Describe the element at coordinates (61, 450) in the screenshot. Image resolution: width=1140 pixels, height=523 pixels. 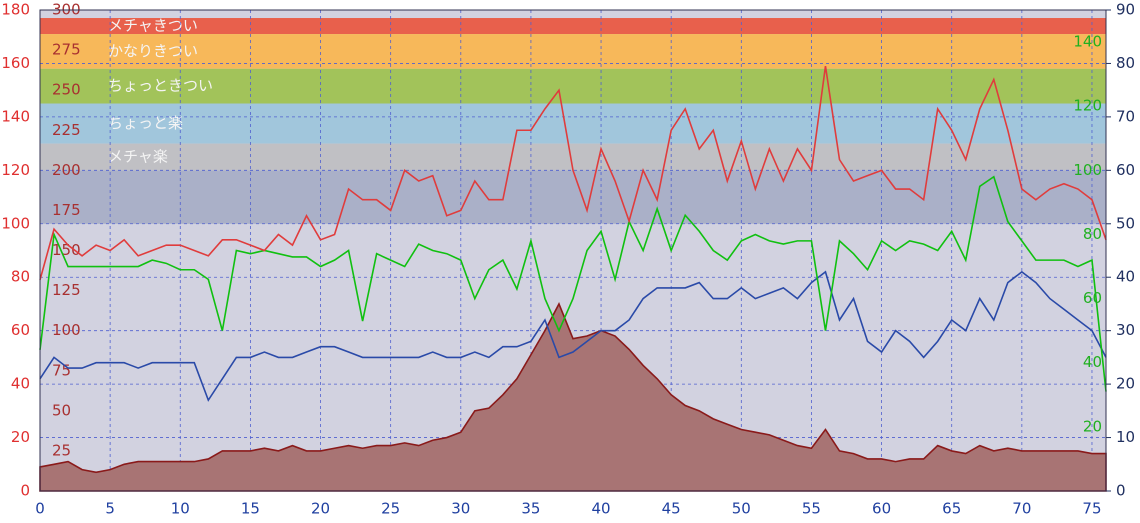
I see `power-tick-label: 25` at that location.